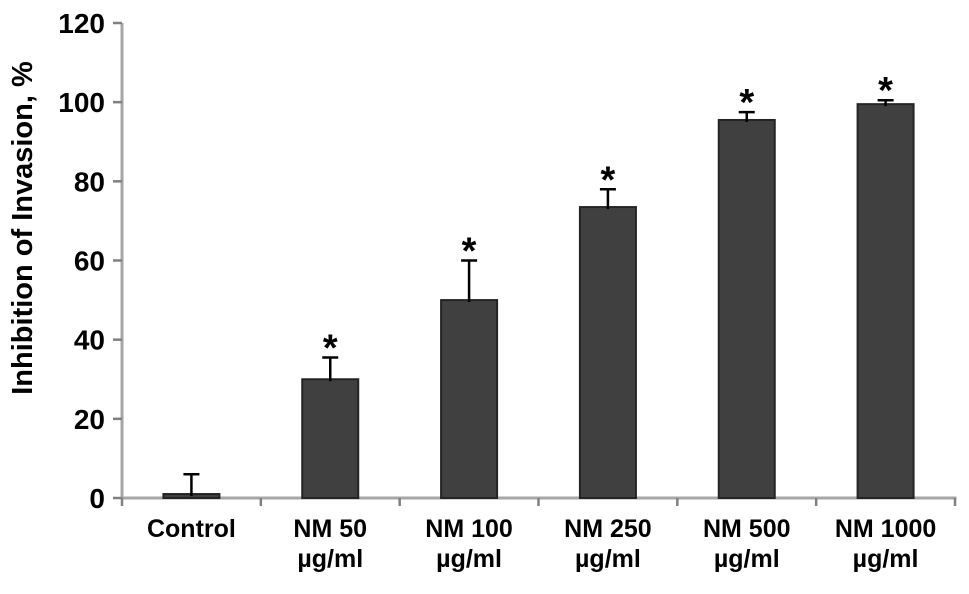 This screenshot has height=594, width=969. Describe the element at coordinates (469, 529) in the screenshot. I see `x-tick-label: NM 100` at that location.